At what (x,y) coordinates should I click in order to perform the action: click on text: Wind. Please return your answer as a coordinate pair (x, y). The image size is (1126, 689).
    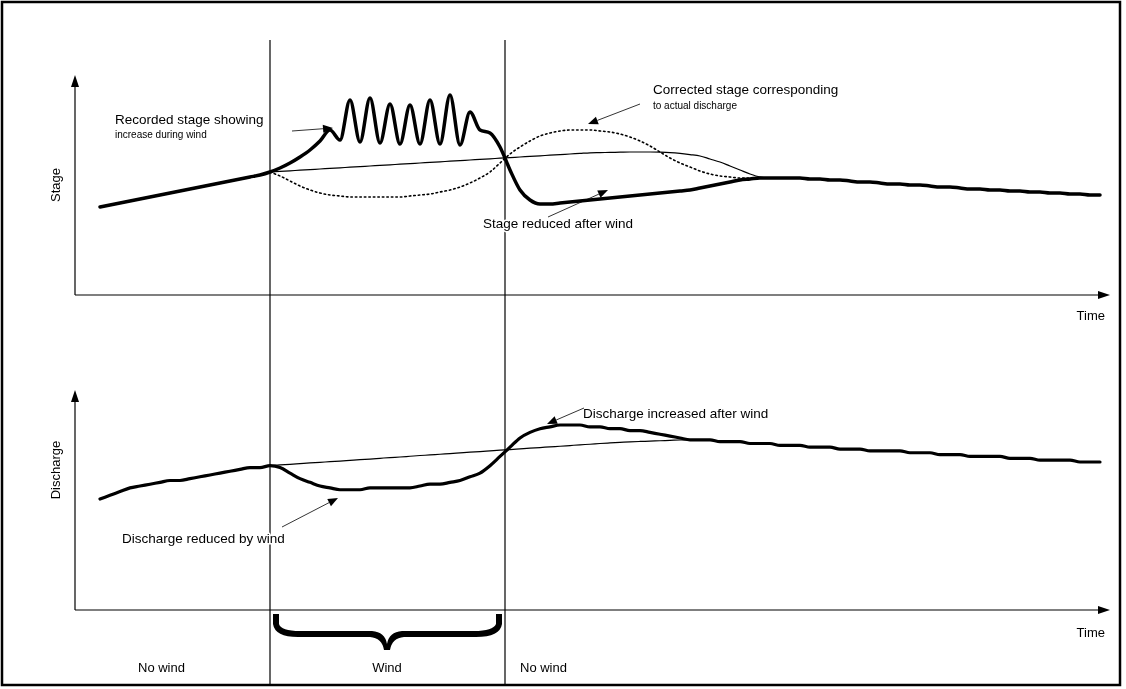
    Looking at the image, I should click on (387, 667).